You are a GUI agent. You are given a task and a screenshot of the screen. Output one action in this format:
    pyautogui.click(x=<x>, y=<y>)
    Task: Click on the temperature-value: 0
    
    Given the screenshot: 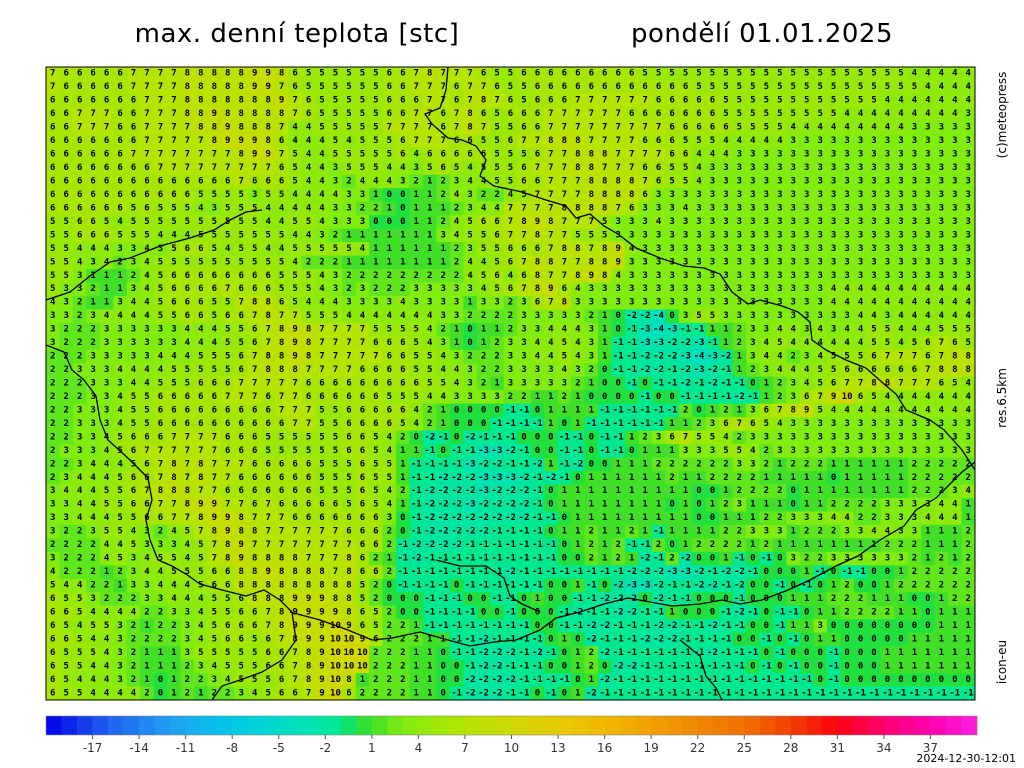 What is the action you would take?
    pyautogui.click(x=375, y=222)
    